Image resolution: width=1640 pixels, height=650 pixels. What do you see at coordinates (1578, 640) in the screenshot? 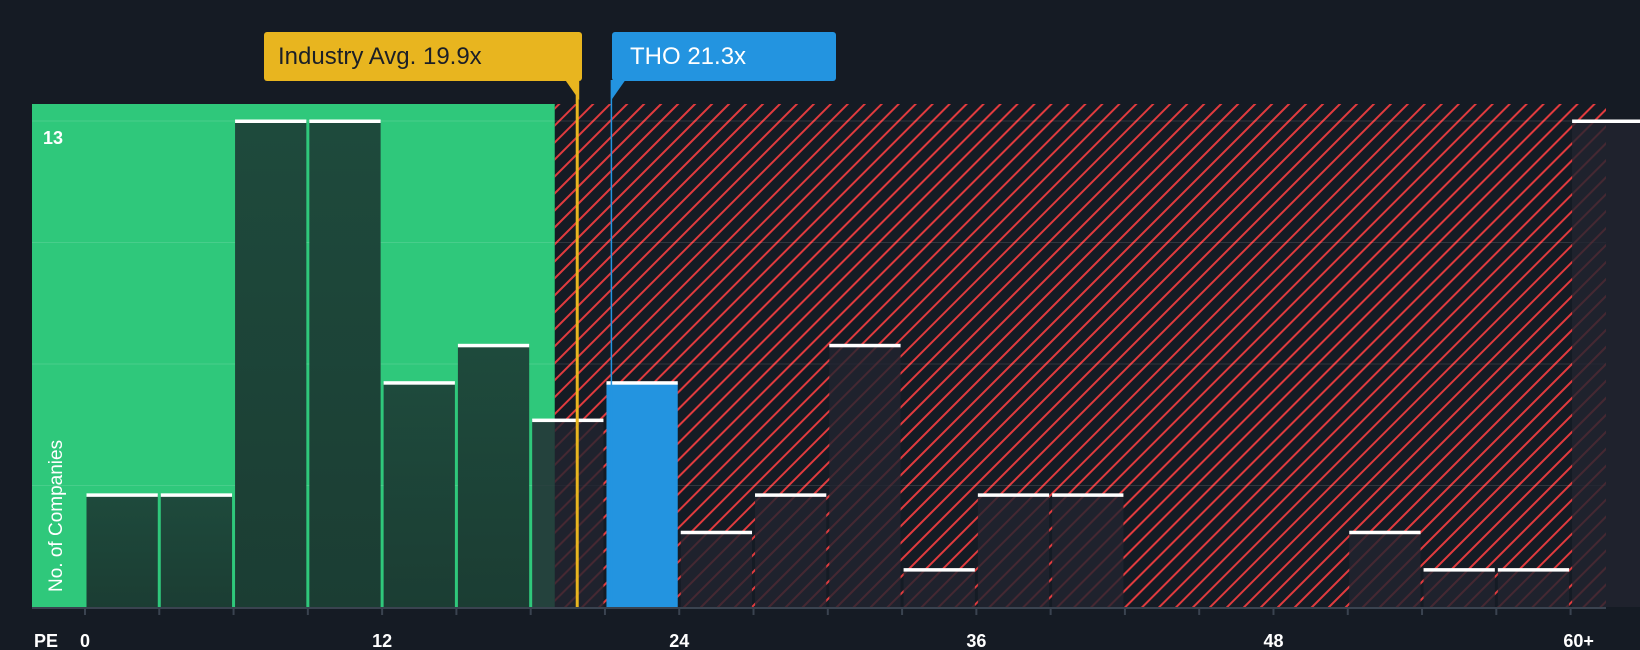
I see `x-tick-label: 60+` at bounding box center [1578, 640].